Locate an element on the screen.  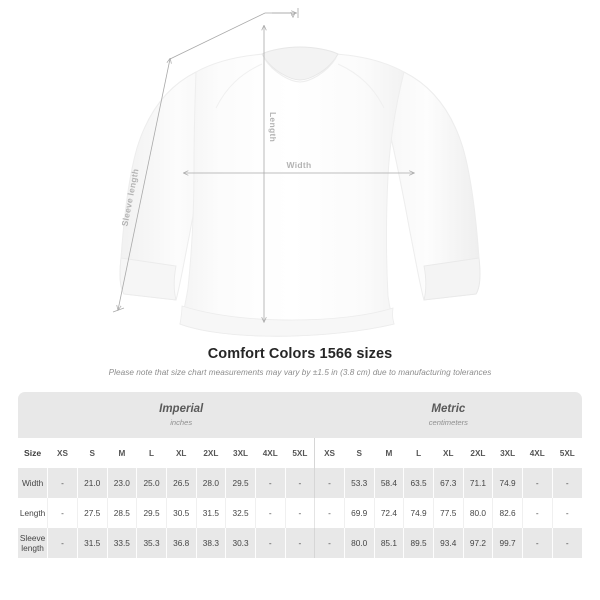
unit-subtitle: inches is located at coordinates (181, 422).